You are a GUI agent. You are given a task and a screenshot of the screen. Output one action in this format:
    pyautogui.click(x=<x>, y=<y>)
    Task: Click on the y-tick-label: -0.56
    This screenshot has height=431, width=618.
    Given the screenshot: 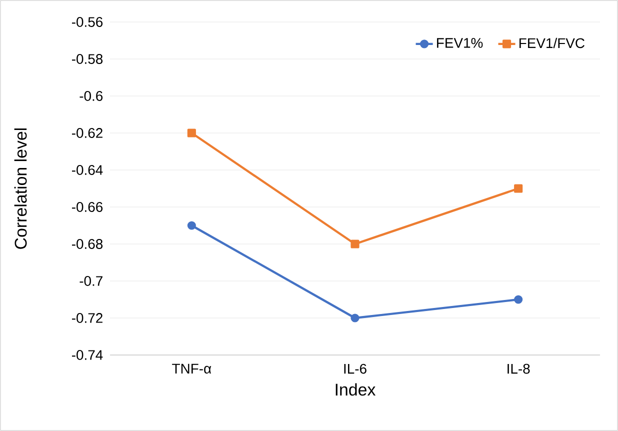 What is the action you would take?
    pyautogui.click(x=87, y=22)
    